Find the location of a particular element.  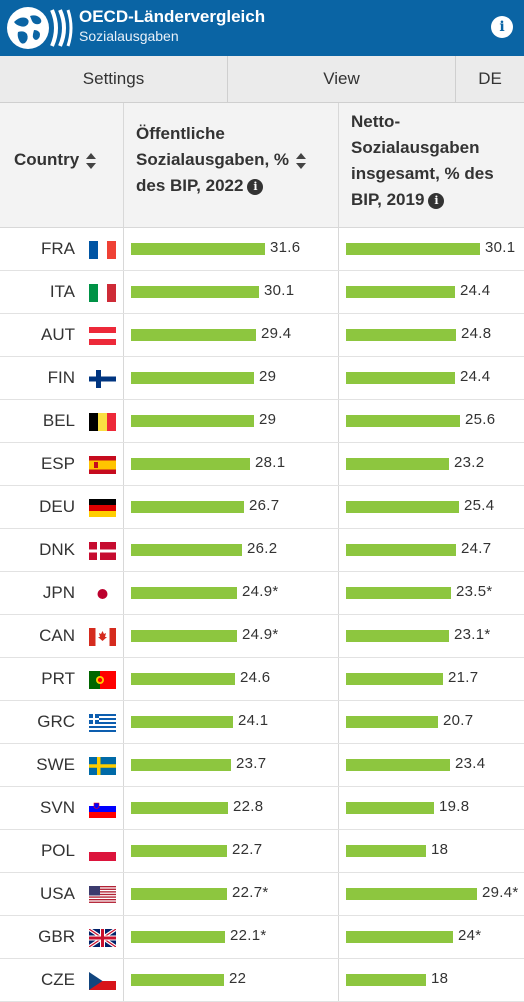

net-spending-value: 23.5* is located at coordinates (474, 591).